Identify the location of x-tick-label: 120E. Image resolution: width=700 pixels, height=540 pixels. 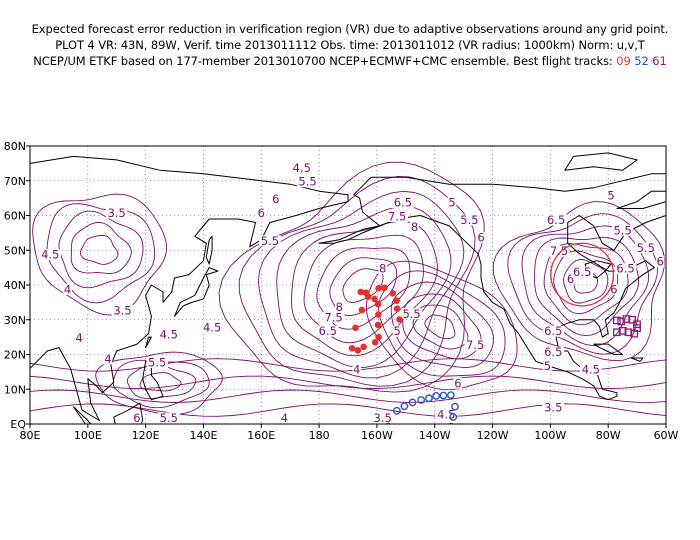
(146, 435).